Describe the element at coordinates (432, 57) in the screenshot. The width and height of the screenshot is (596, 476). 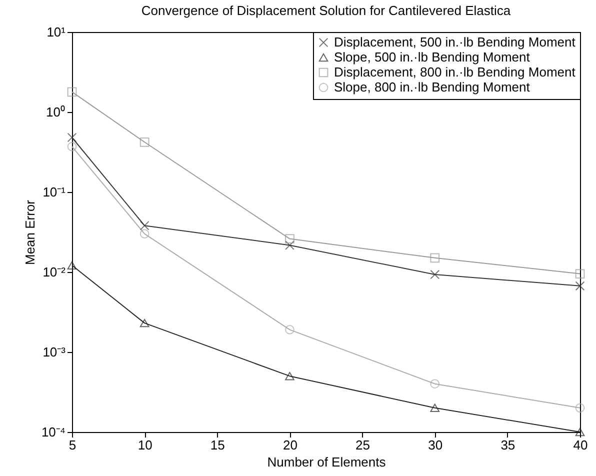
I see `legend-label: Slope, 500 in.·lb Bending Moment` at that location.